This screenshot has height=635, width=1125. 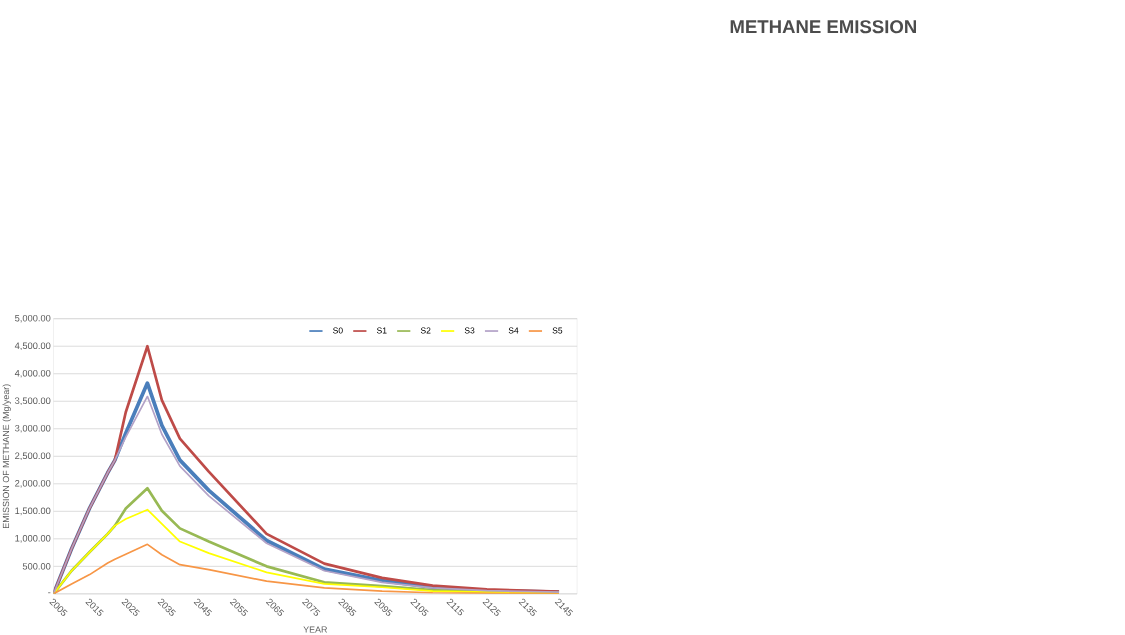 I want to click on y-tick-label: -, so click(x=49, y=593).